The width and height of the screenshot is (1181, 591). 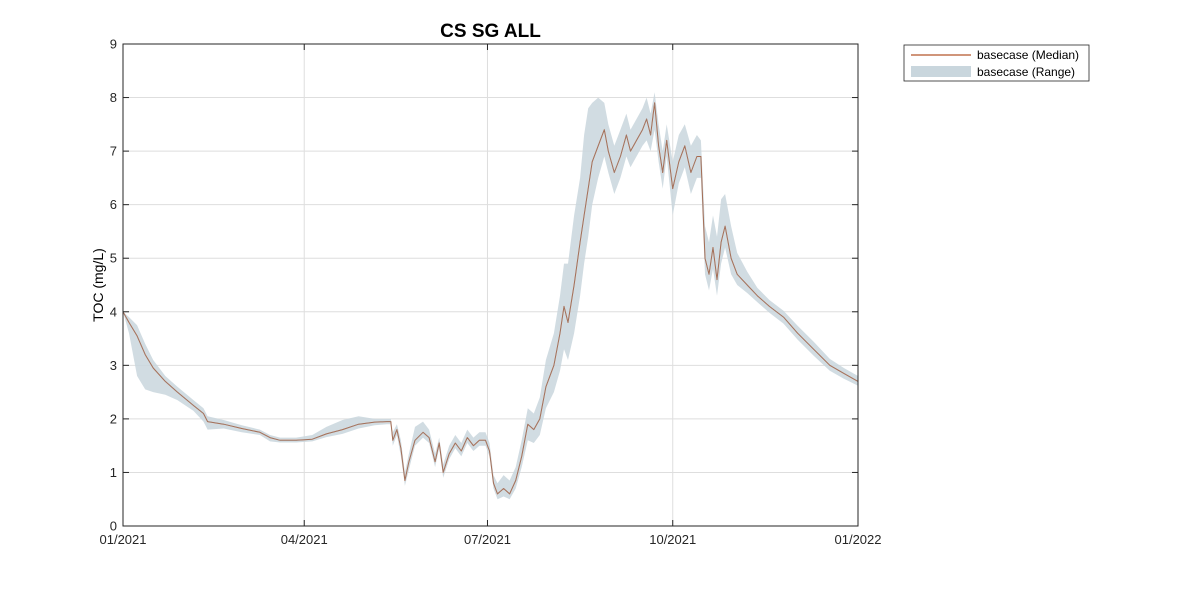 I want to click on x-tick-labels: 01/2021 04/2021 07/2021 10/2021 01/2022, so click(x=491, y=539).